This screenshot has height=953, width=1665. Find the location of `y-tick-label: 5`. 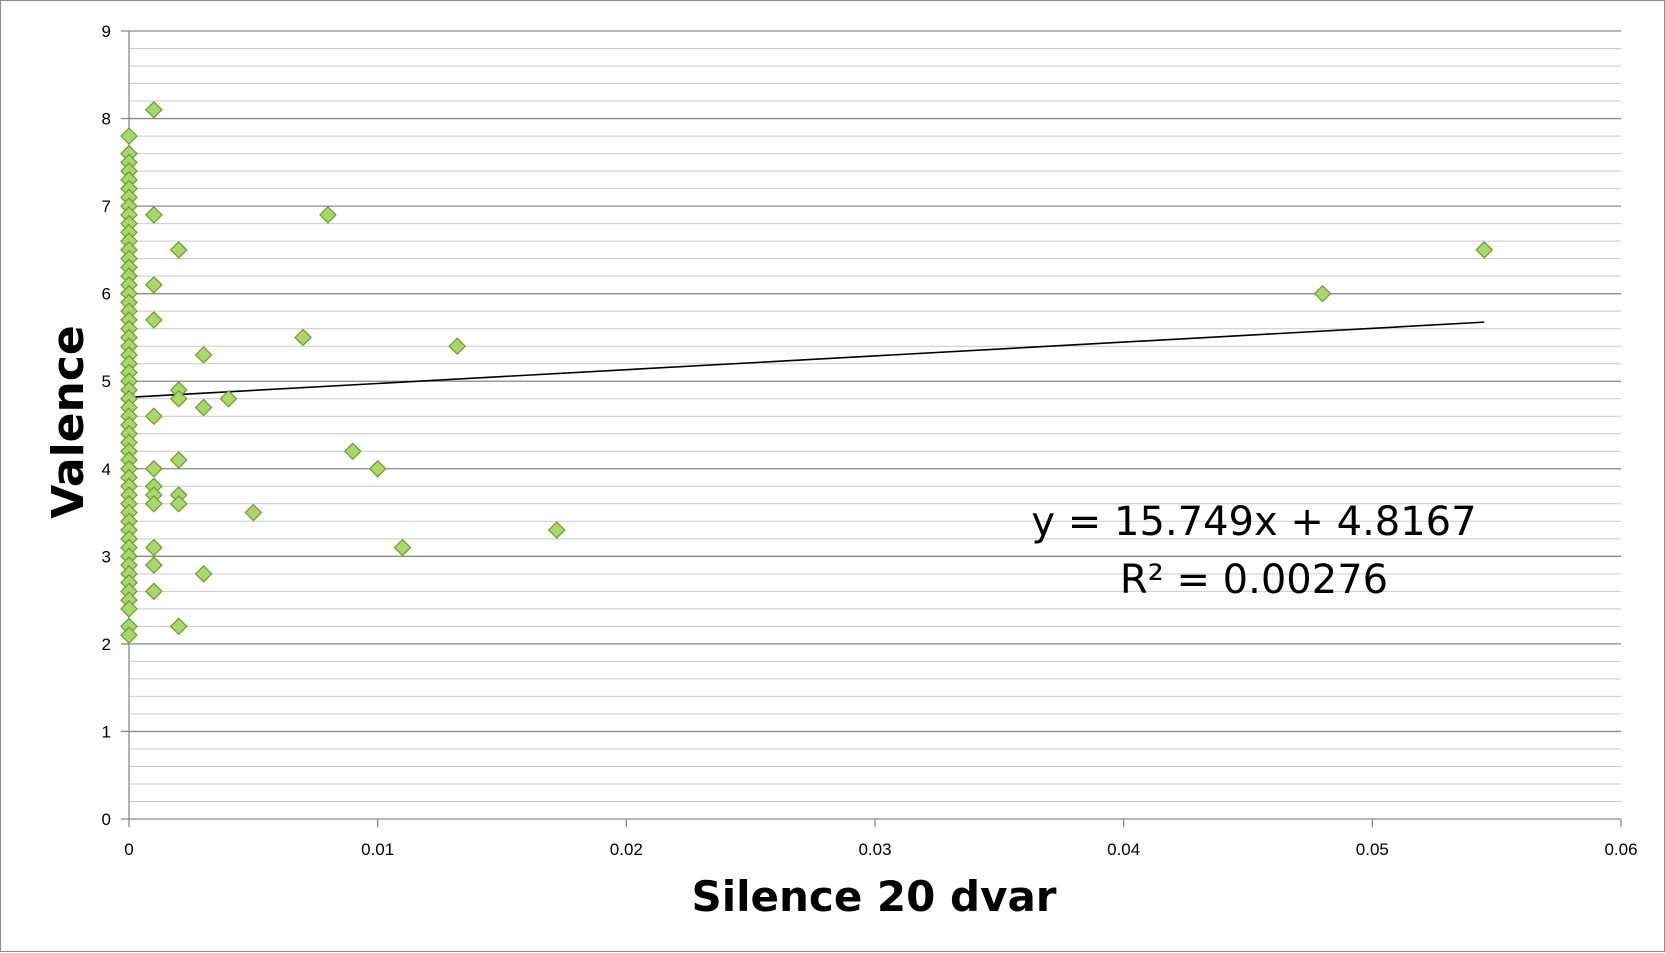

y-tick-label: 5 is located at coordinates (106, 381).